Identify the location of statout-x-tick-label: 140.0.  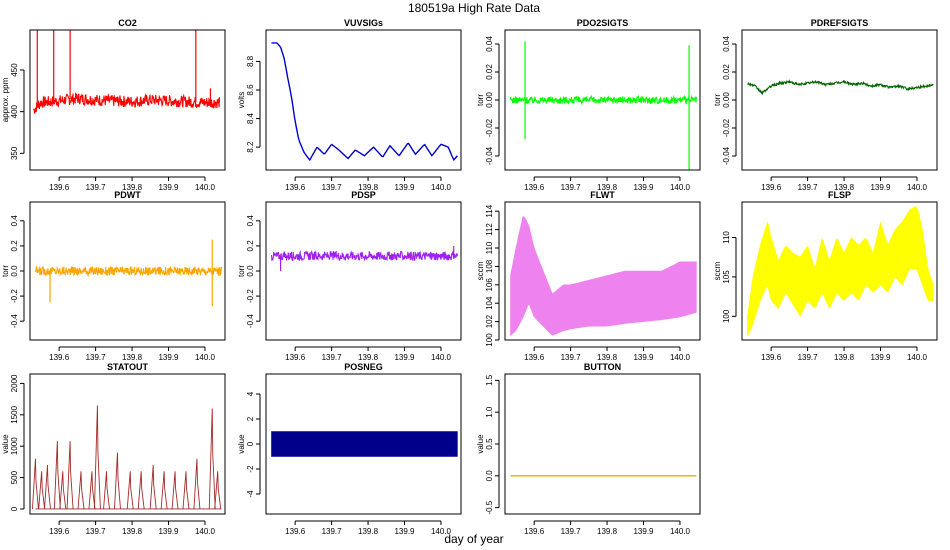
(205, 531).